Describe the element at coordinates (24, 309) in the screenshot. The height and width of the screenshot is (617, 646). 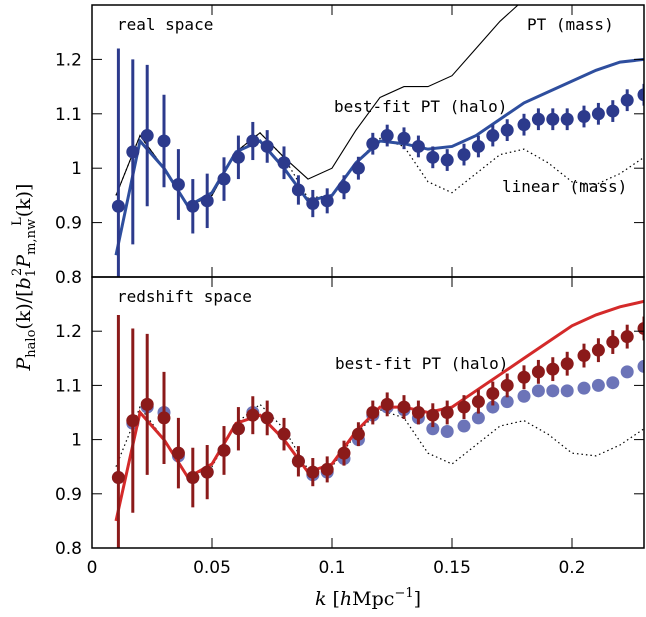
I see `y-axis-label-part: (k)/[` at that location.